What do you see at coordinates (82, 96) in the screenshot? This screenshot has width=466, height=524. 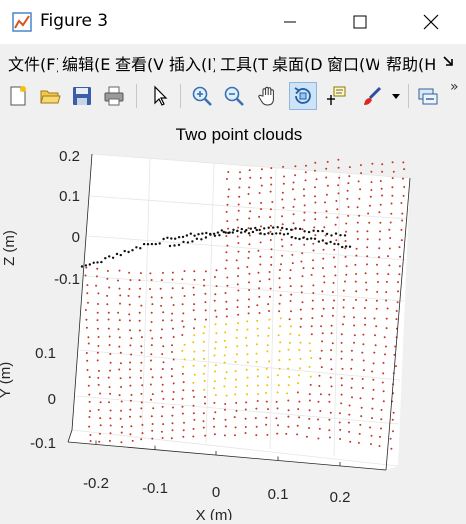 I see `save-button` at bounding box center [82, 96].